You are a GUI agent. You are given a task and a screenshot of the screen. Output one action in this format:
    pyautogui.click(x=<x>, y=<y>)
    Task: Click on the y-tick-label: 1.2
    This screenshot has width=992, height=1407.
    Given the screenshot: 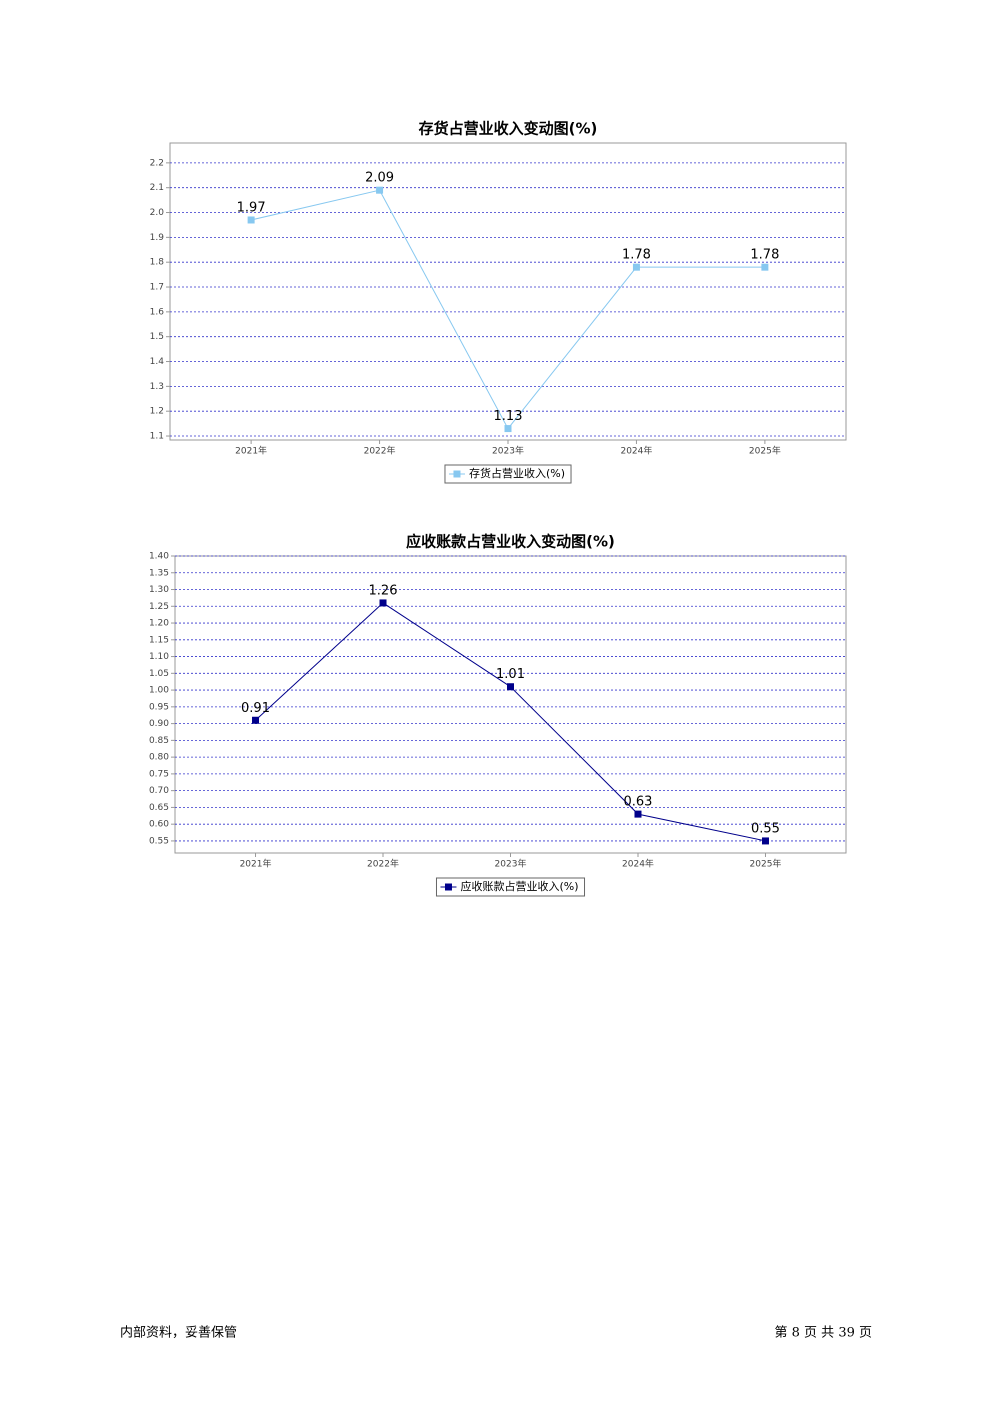 What is the action you would take?
    pyautogui.click(x=157, y=412)
    